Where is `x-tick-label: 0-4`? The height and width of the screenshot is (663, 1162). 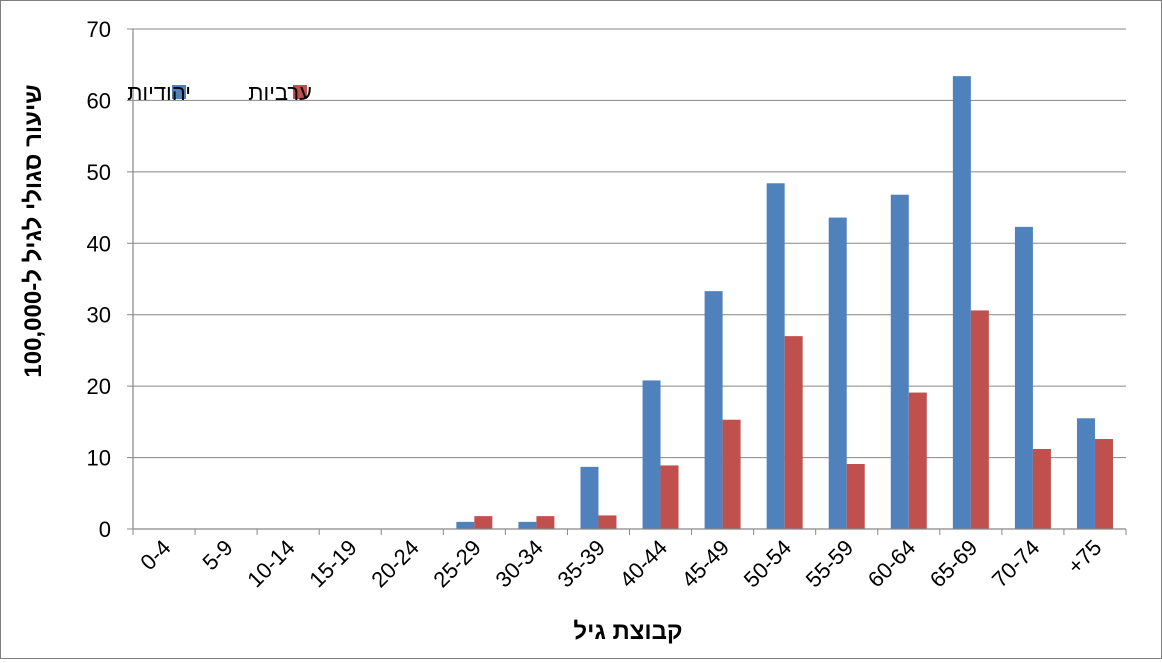
x-tick-label: 0-4 is located at coordinates (155, 555).